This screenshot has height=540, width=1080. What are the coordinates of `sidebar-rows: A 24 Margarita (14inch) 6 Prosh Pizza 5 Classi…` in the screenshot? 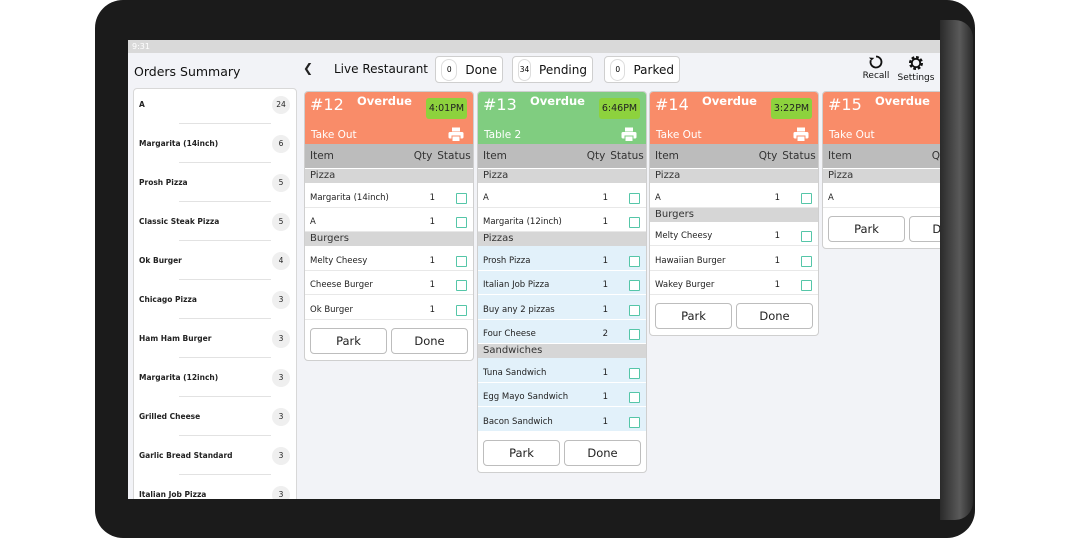 It's located at (215, 294).